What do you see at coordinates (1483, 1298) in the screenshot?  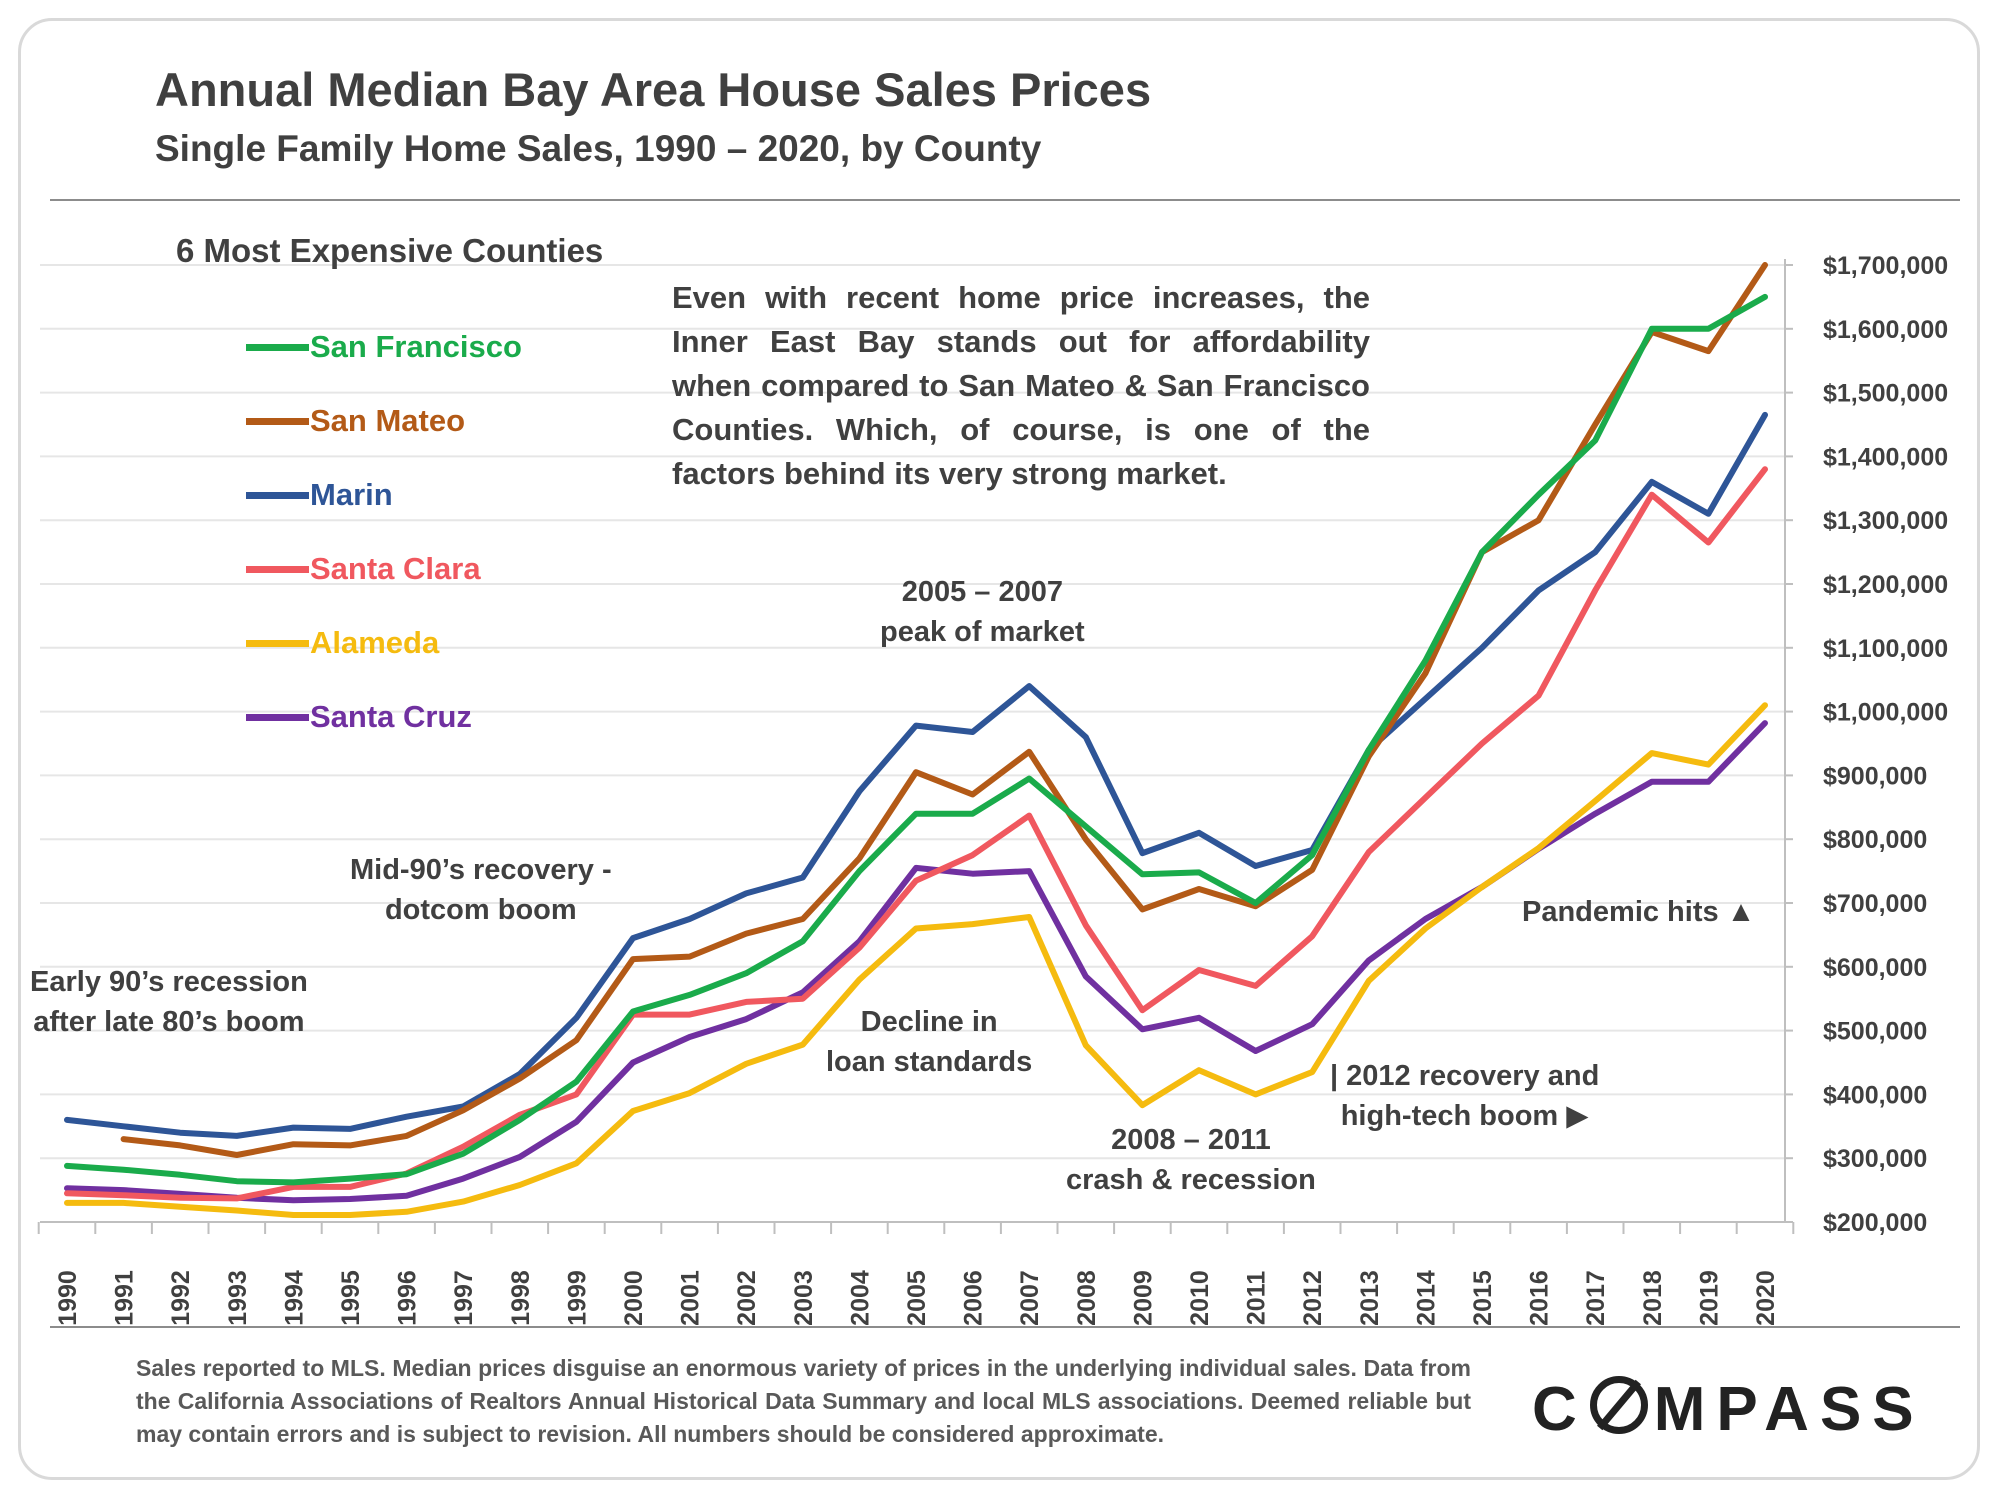 I see `x-tick-label: 2015` at bounding box center [1483, 1298].